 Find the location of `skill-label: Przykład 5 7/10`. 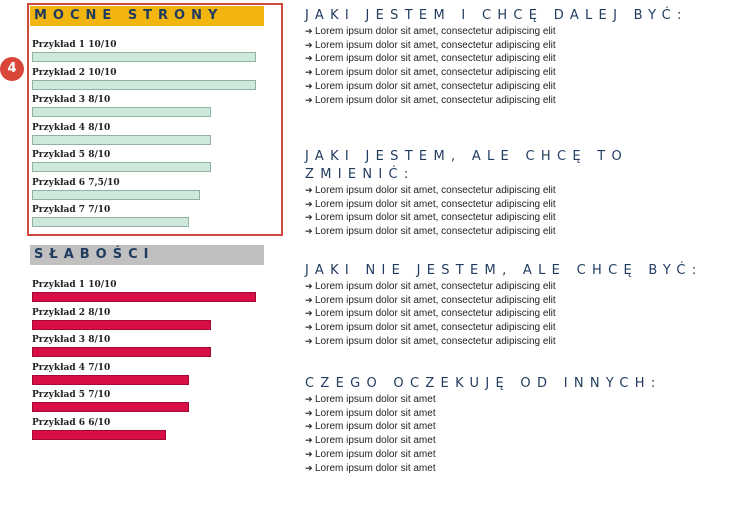

skill-label: Przykład 5 7/10 is located at coordinates (71, 395).